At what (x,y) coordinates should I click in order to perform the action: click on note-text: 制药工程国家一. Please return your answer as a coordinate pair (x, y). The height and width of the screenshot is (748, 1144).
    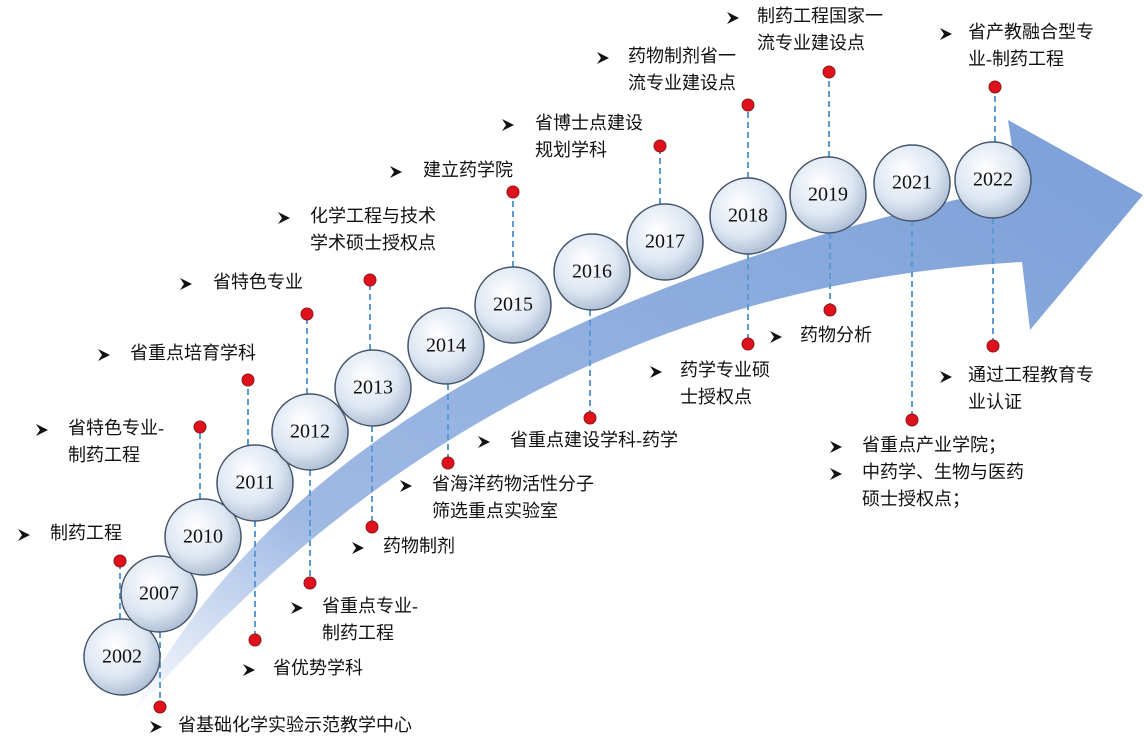
    Looking at the image, I should click on (820, 16).